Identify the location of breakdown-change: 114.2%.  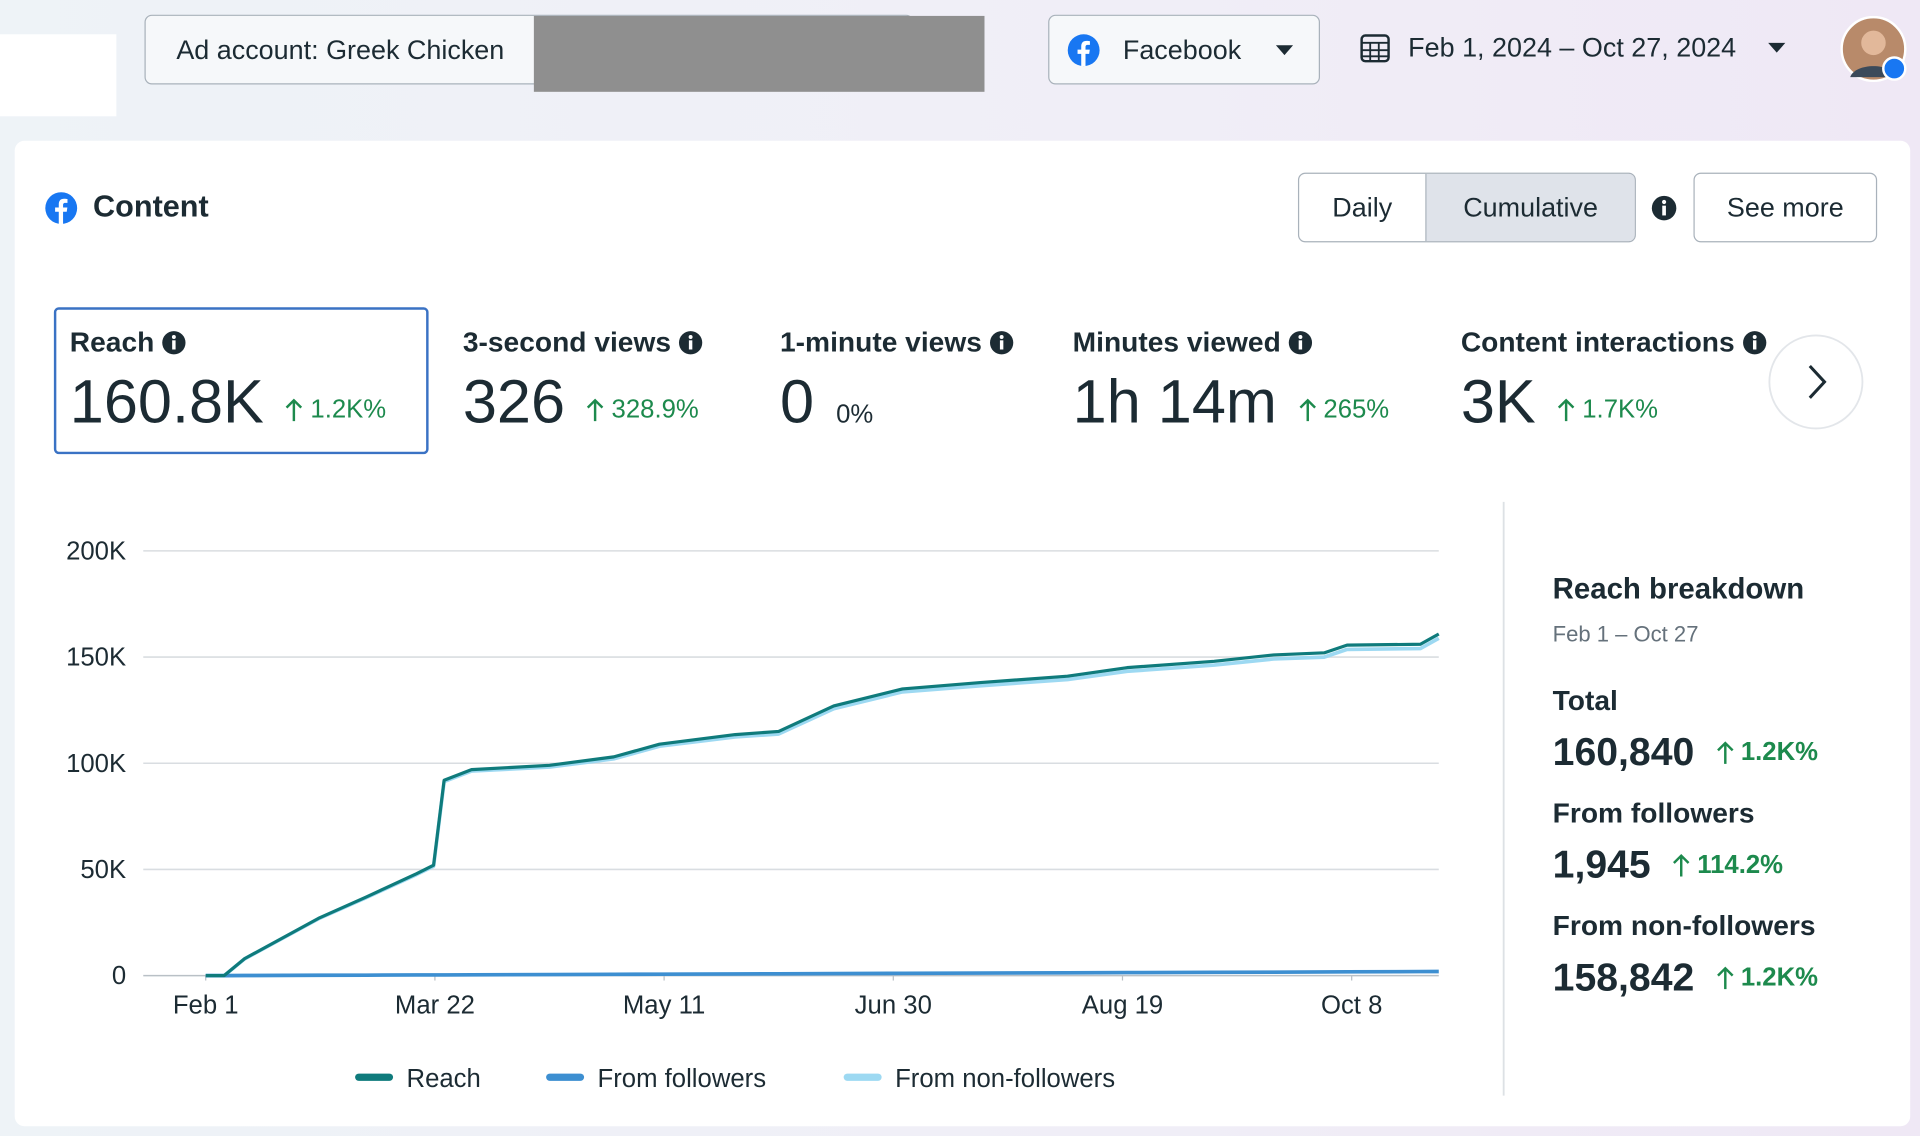
(1728, 864).